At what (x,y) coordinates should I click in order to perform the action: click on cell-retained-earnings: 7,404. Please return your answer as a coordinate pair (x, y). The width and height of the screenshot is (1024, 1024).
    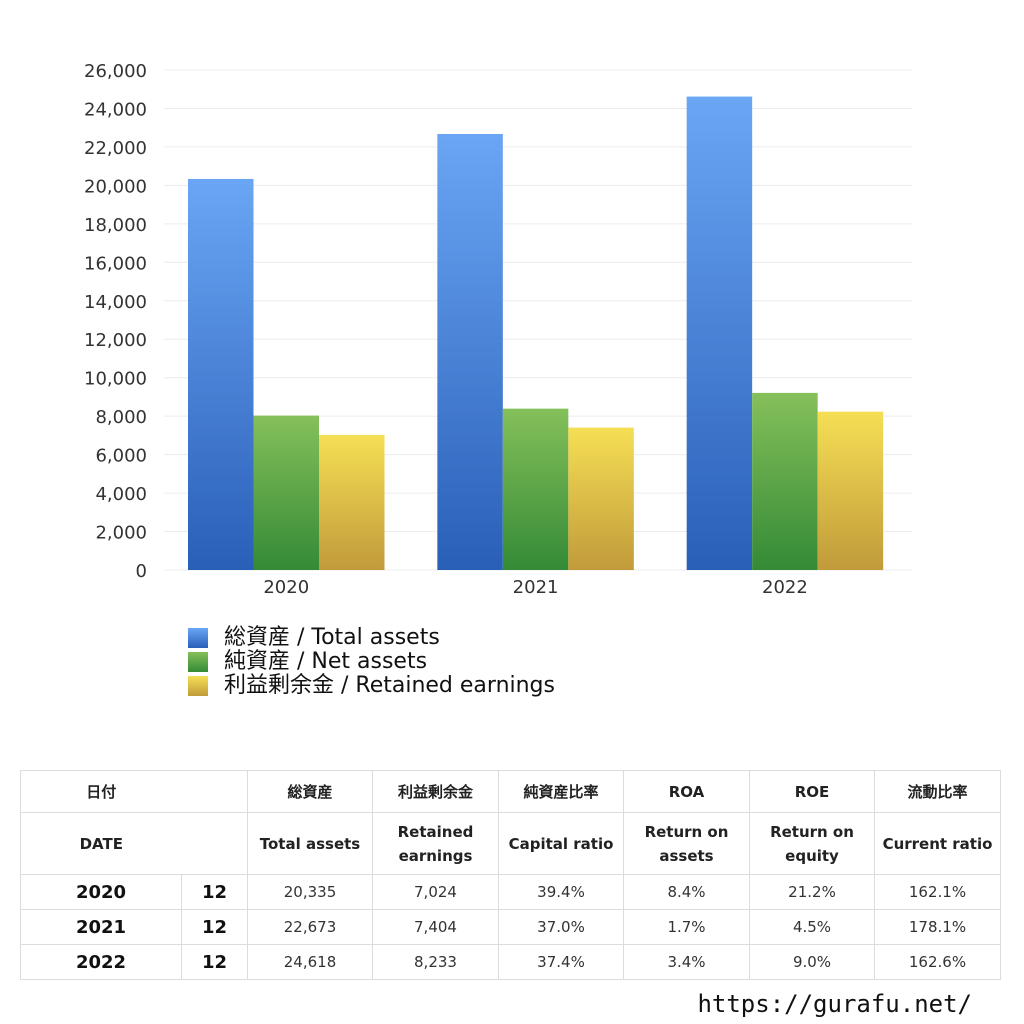
    Looking at the image, I should click on (435, 927).